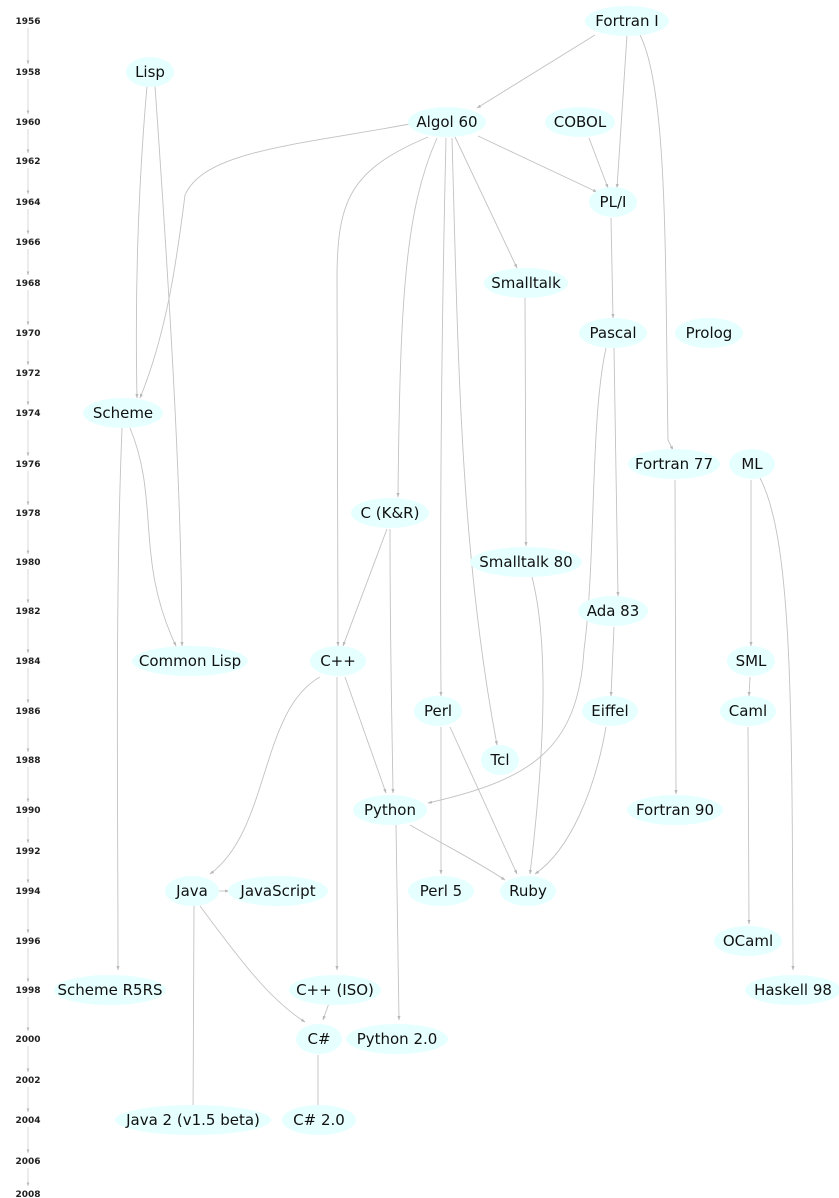 The image size is (839, 1198). I want to click on node-label-pl-i: PL/I, so click(613, 202).